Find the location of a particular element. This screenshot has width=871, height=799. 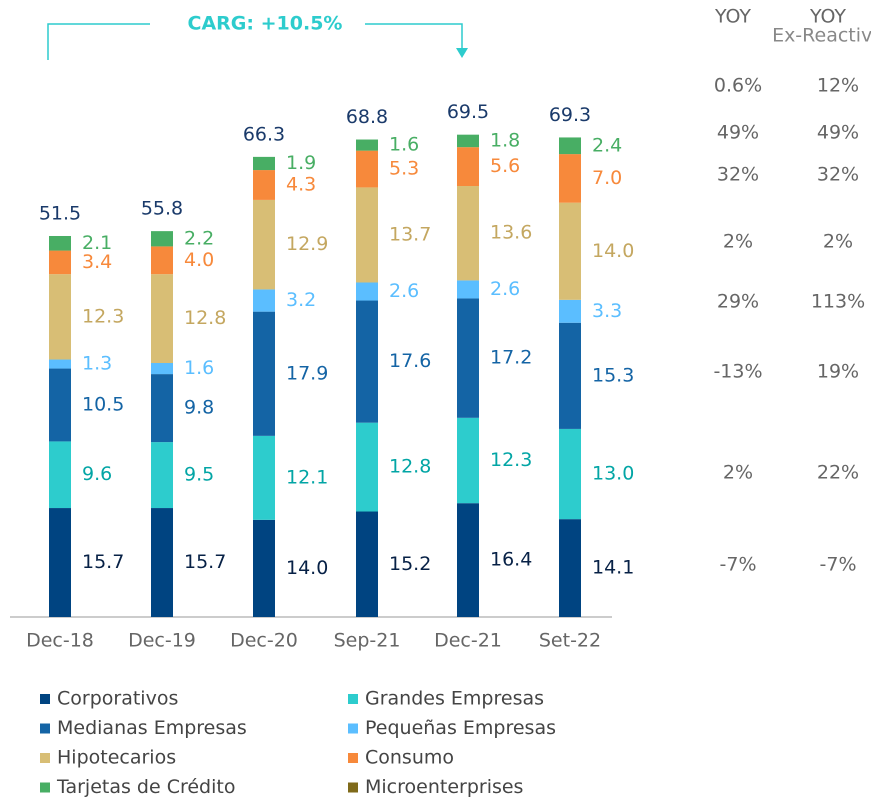

data-label: 13.0 is located at coordinates (613, 474).